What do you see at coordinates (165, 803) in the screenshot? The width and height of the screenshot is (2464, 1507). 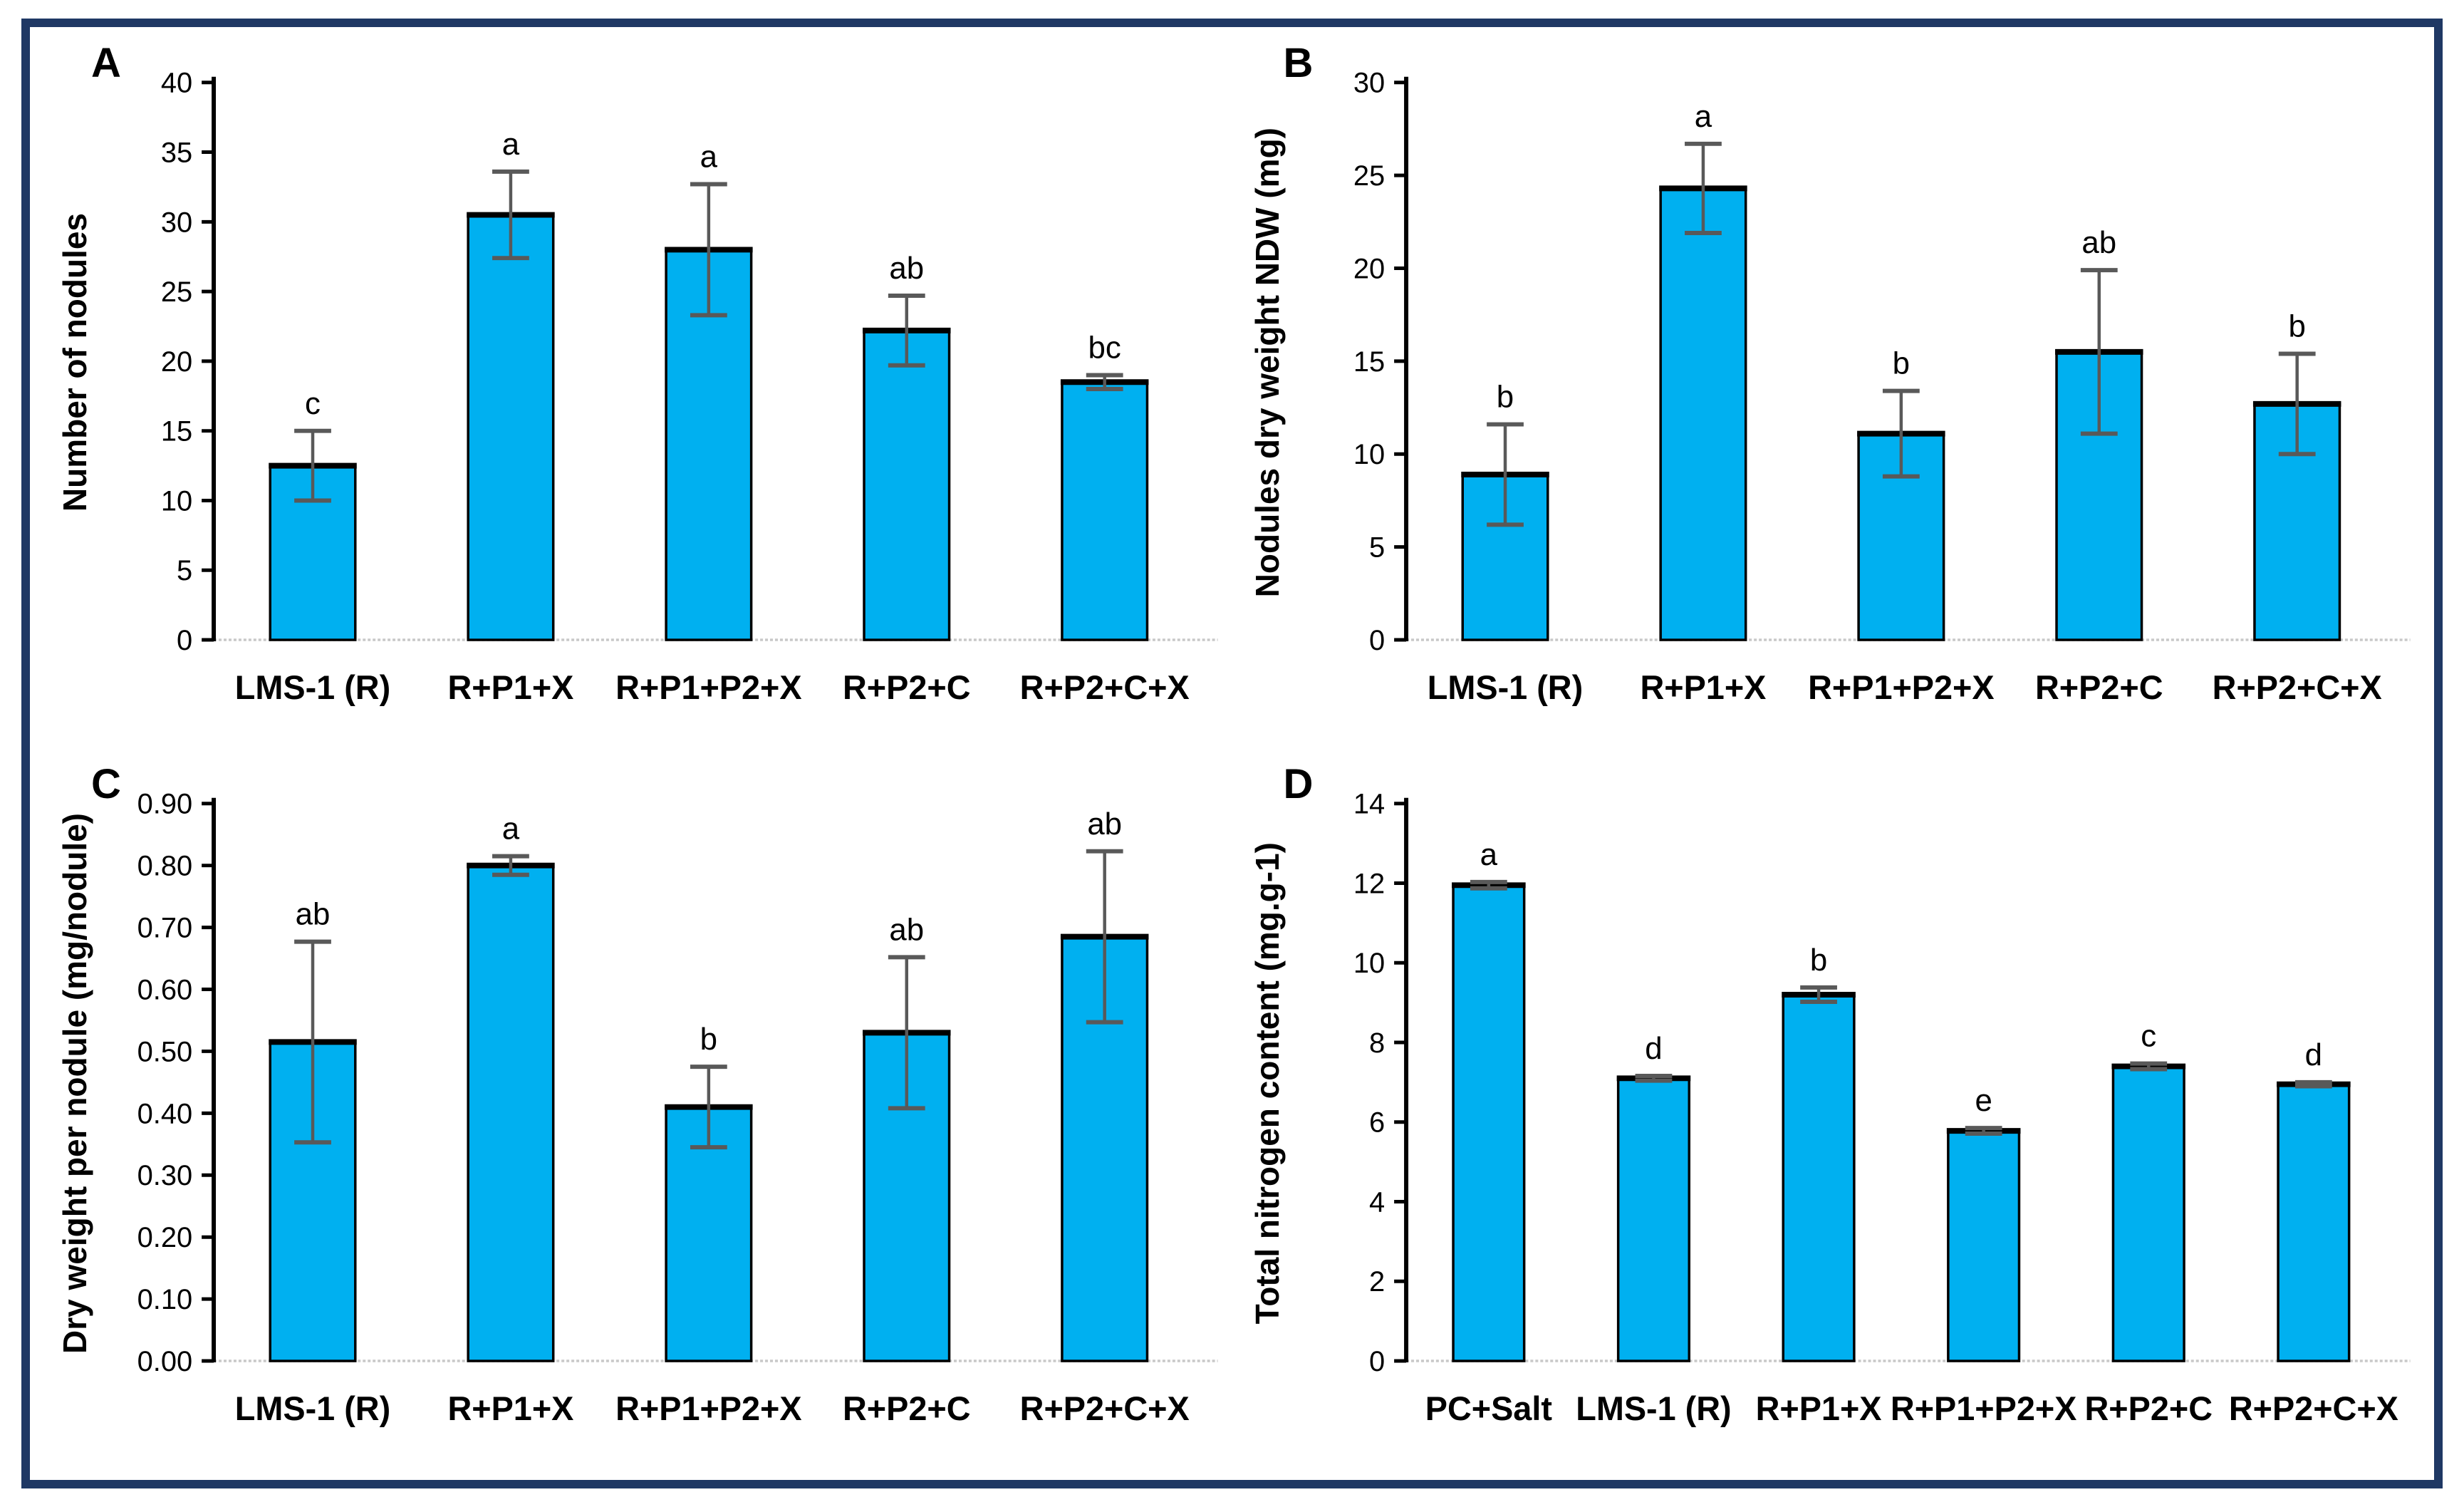 I see `y-axis-tick-label: 0.90` at bounding box center [165, 803].